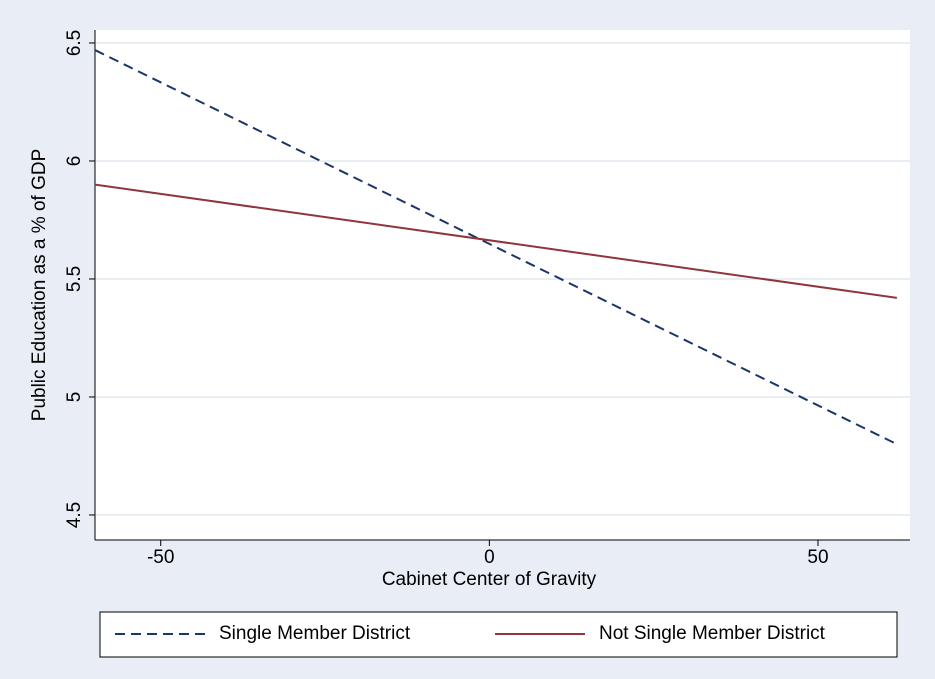  I want to click on legend-label: Single Member District, so click(315, 633).